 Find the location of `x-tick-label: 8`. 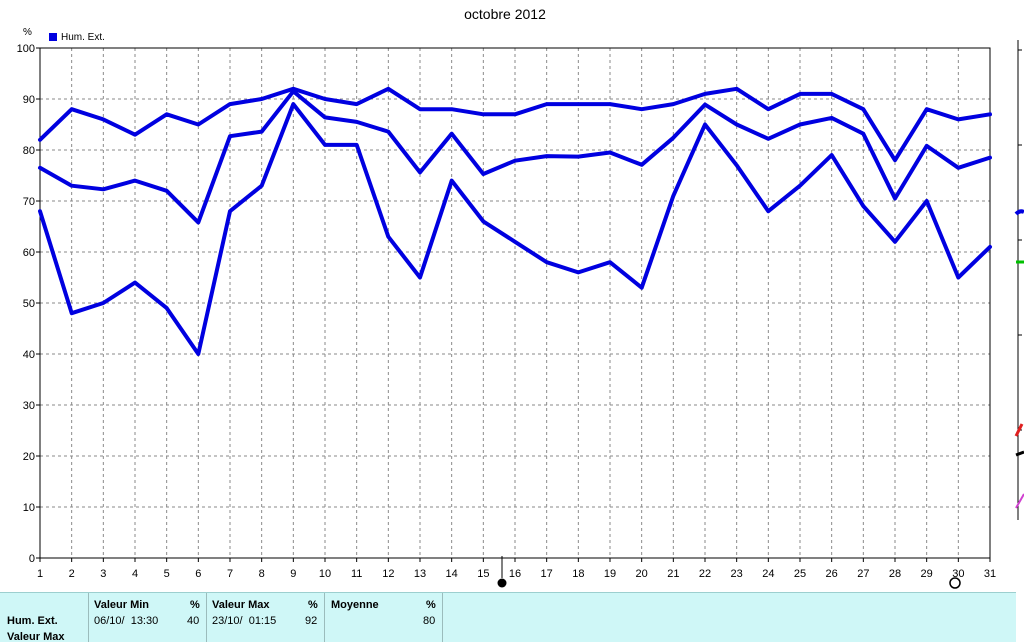

x-tick-label: 8 is located at coordinates (262, 574).